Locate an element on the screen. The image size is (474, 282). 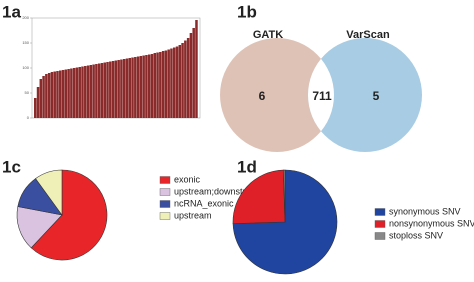
legend-label: stoploss SNV is located at coordinates (416, 235).